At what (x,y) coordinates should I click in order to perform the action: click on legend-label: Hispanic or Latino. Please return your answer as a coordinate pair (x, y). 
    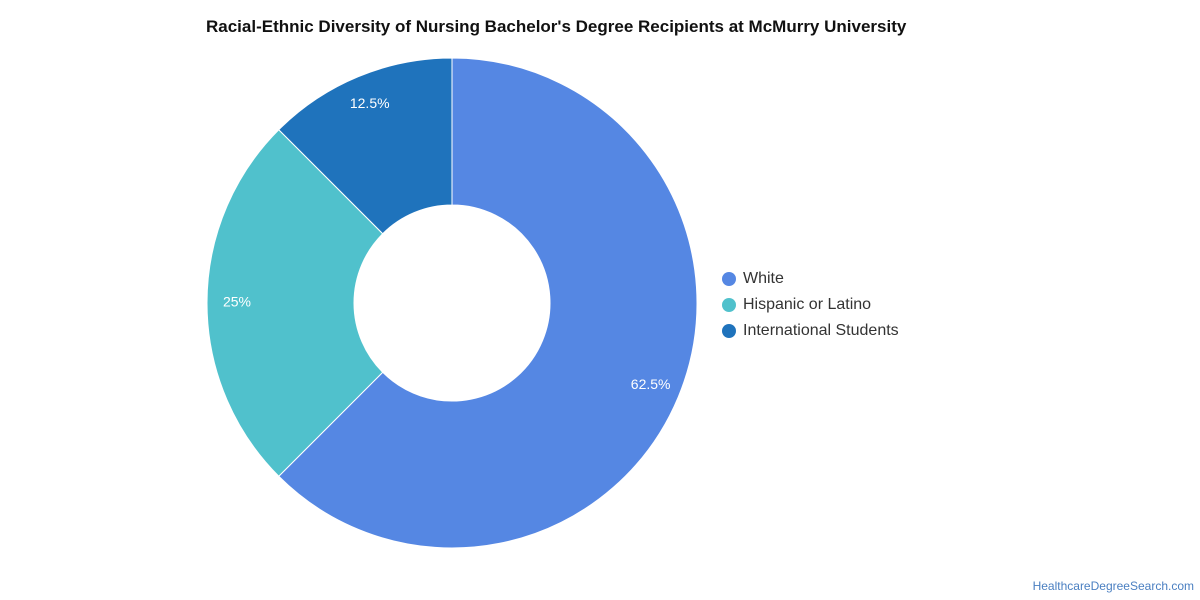
    Looking at the image, I should click on (807, 304).